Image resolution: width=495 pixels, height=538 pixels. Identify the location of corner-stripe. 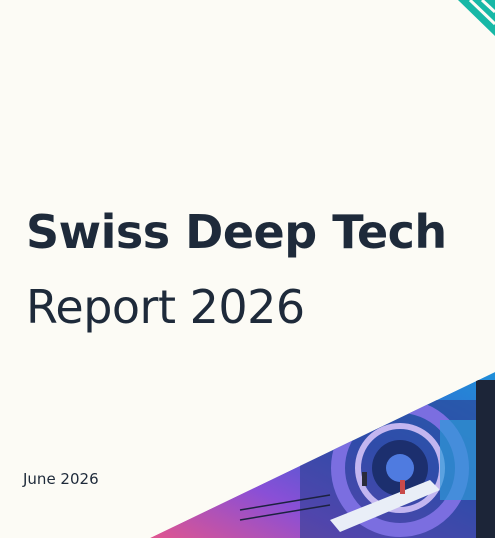
(476, 18).